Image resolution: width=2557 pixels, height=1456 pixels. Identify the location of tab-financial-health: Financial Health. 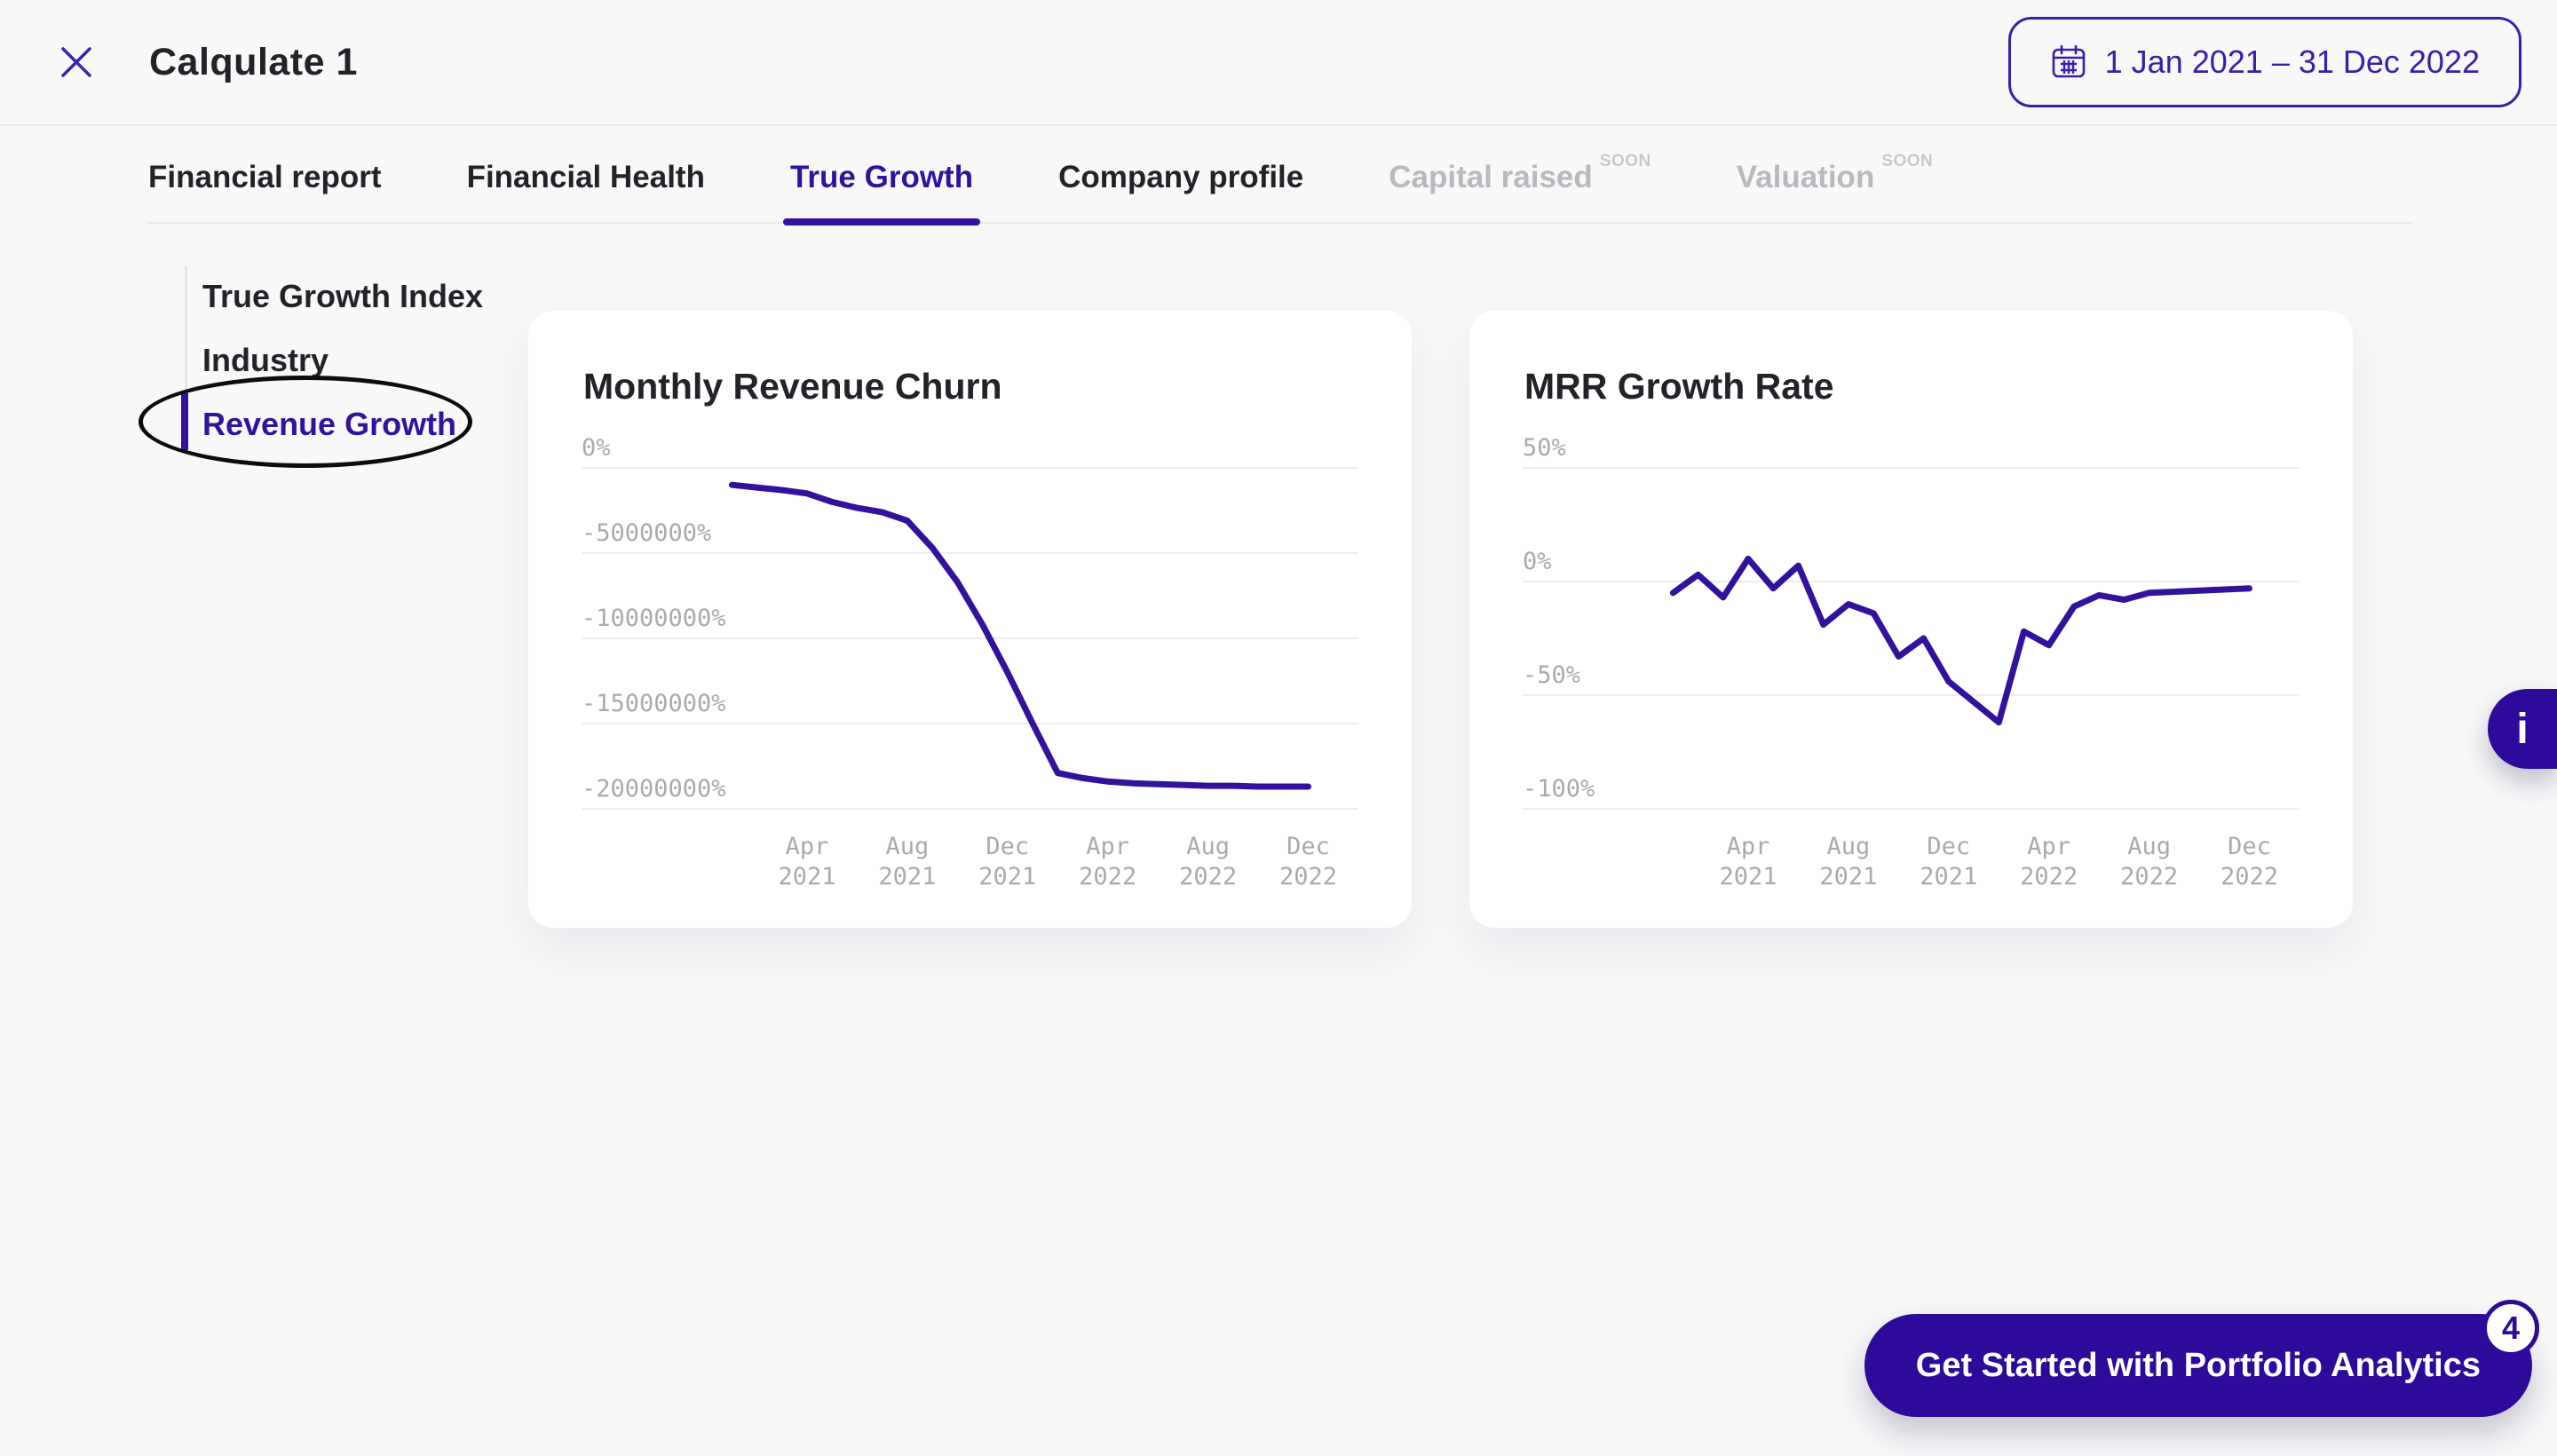
(585, 177).